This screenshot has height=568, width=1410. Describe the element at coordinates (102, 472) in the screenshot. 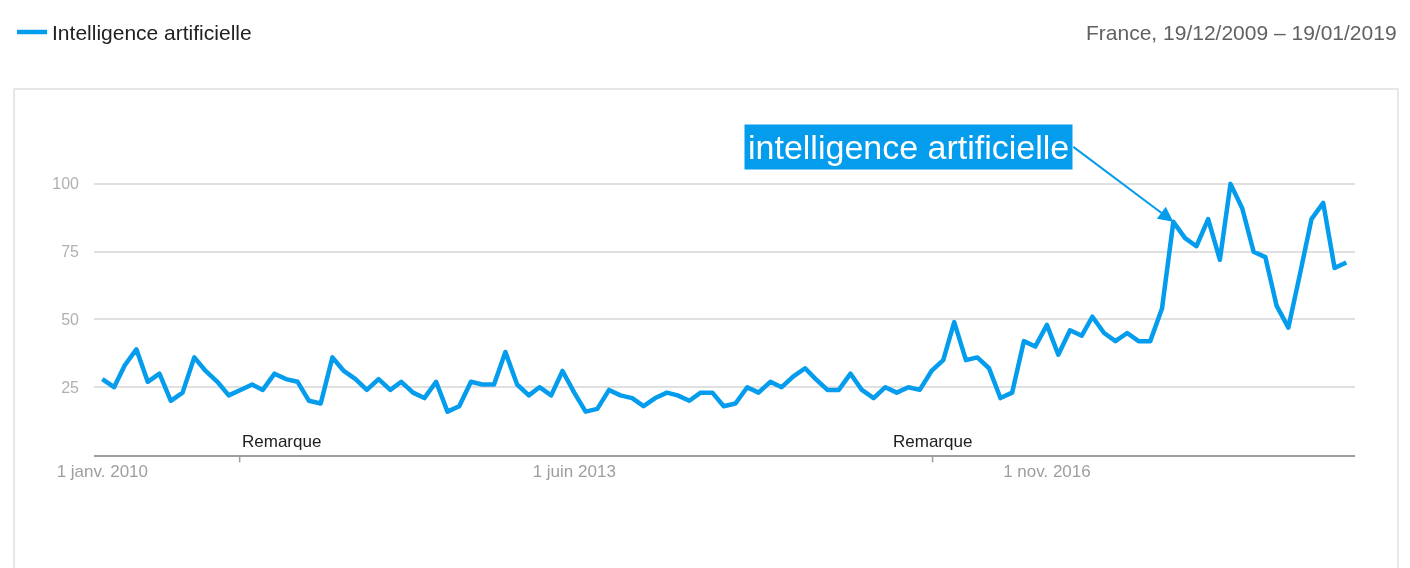

I see `x-tick-label: 1 janv. 2010` at that location.